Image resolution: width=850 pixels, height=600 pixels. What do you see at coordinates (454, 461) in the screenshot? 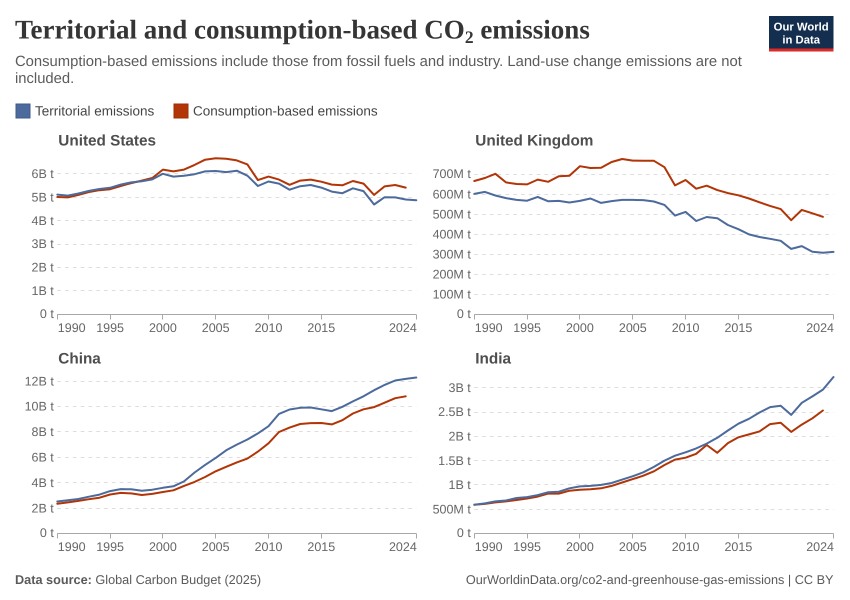
I see `svg-text: 1.5B t` at bounding box center [454, 461].